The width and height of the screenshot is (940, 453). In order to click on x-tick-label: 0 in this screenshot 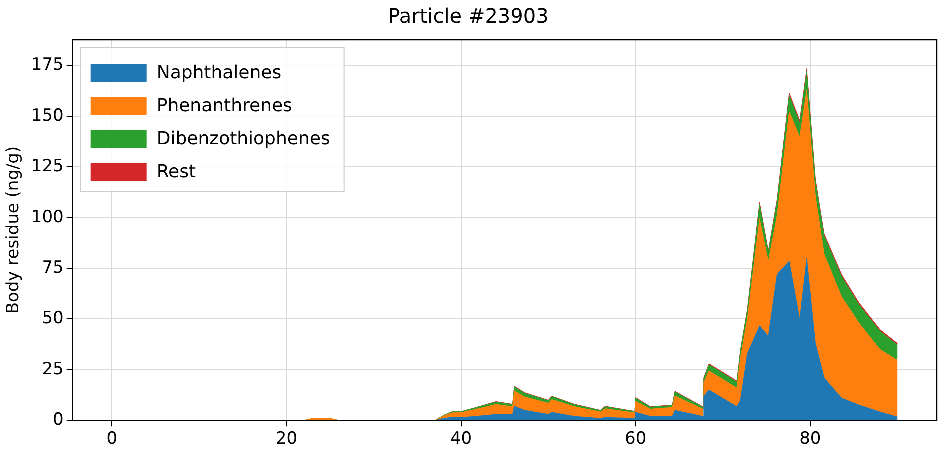, I will do `click(112, 439)`.